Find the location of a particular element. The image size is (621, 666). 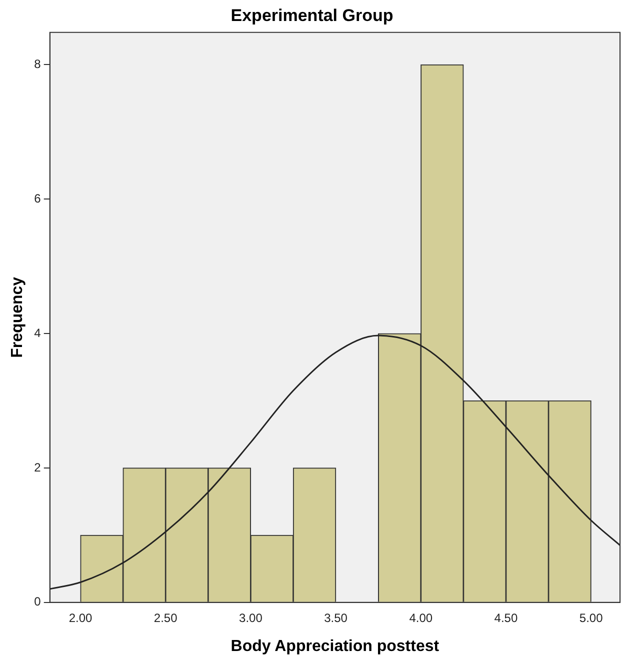

y-tick-label: 8 is located at coordinates (38, 63).